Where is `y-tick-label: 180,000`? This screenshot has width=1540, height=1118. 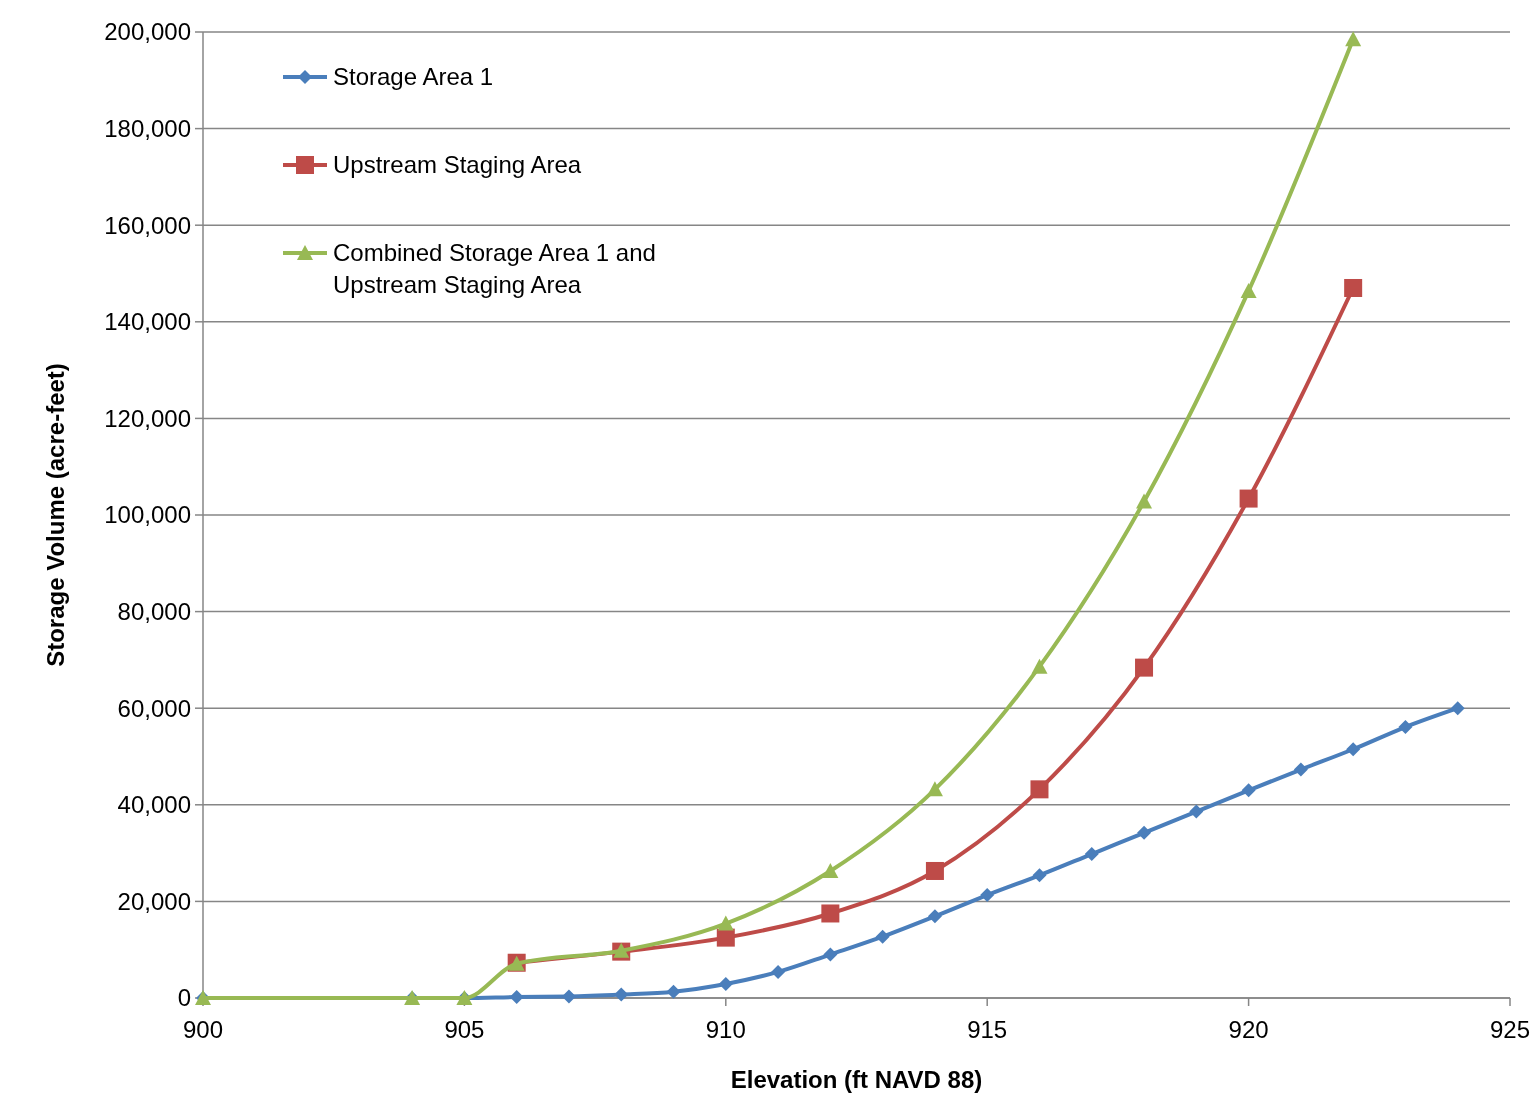
y-tick-label: 180,000 is located at coordinates (147, 128).